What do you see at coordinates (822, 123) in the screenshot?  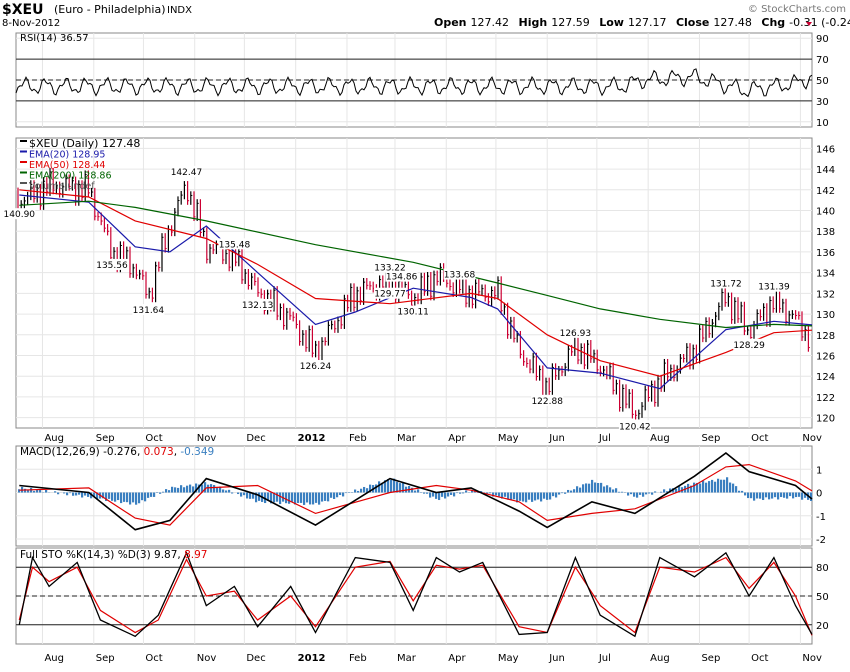 I see `y-tick-label: 10` at bounding box center [822, 123].